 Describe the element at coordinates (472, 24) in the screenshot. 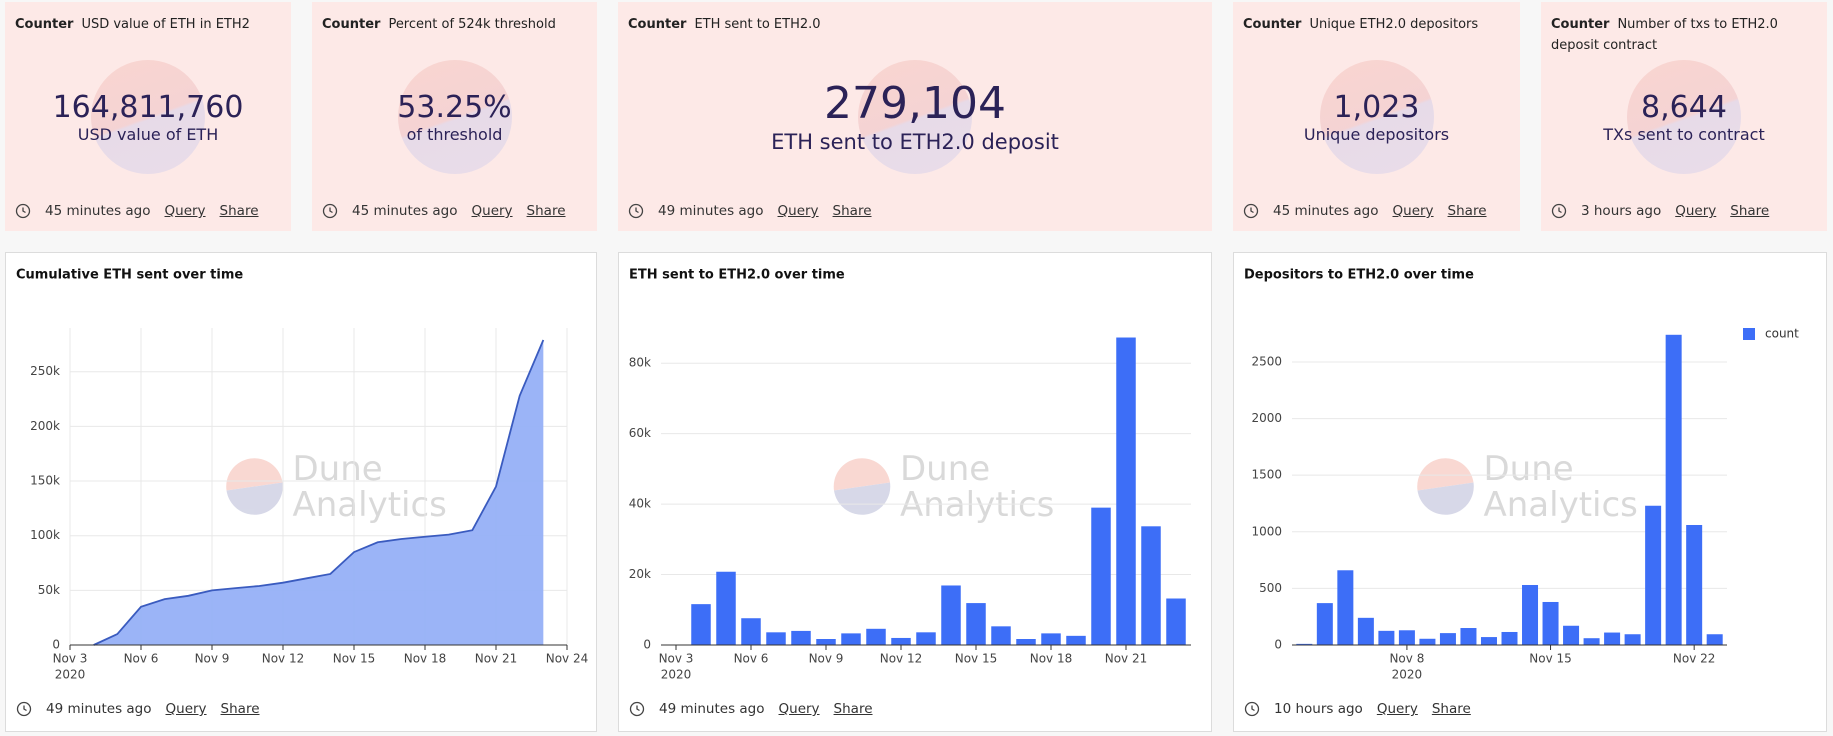

I see `counter-name: Percent of 524k threshold` at that location.